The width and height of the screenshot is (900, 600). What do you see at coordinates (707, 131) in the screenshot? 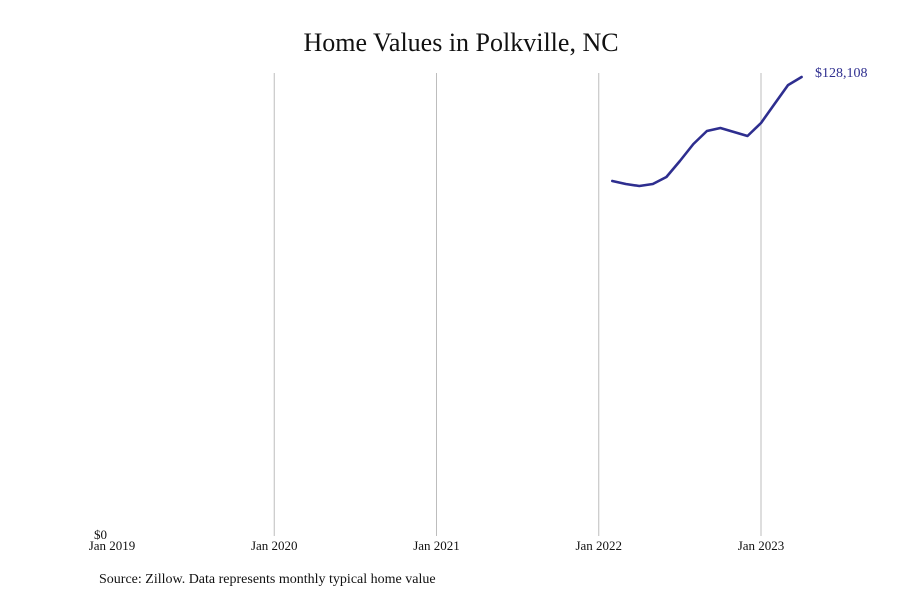
I see `home-value-line` at bounding box center [707, 131].